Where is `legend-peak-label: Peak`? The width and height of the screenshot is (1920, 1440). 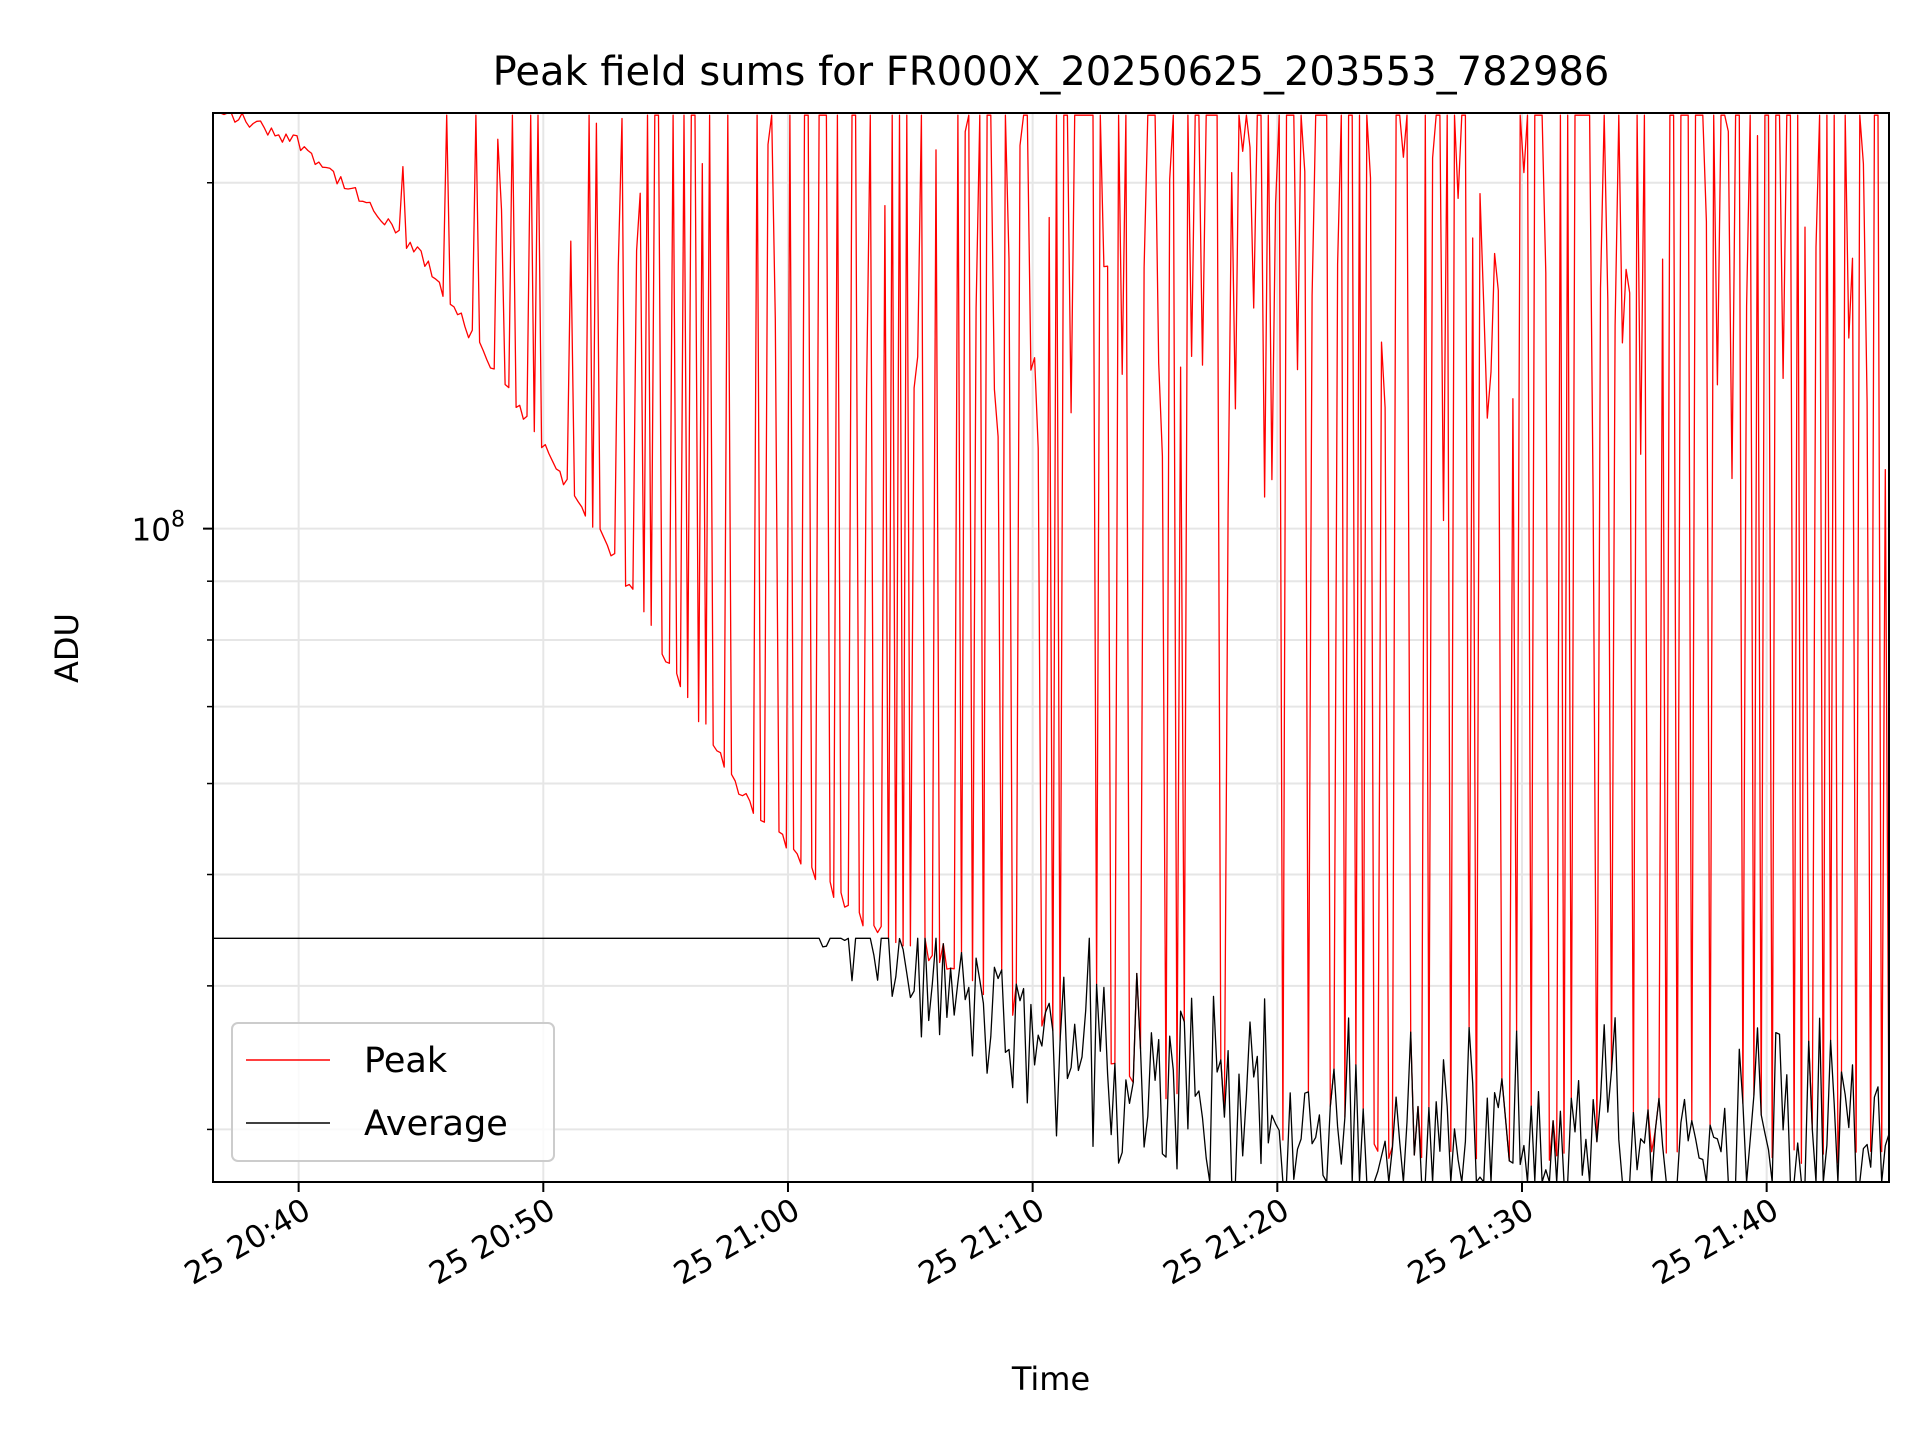
legend-peak-label: Peak is located at coordinates (406, 1061).